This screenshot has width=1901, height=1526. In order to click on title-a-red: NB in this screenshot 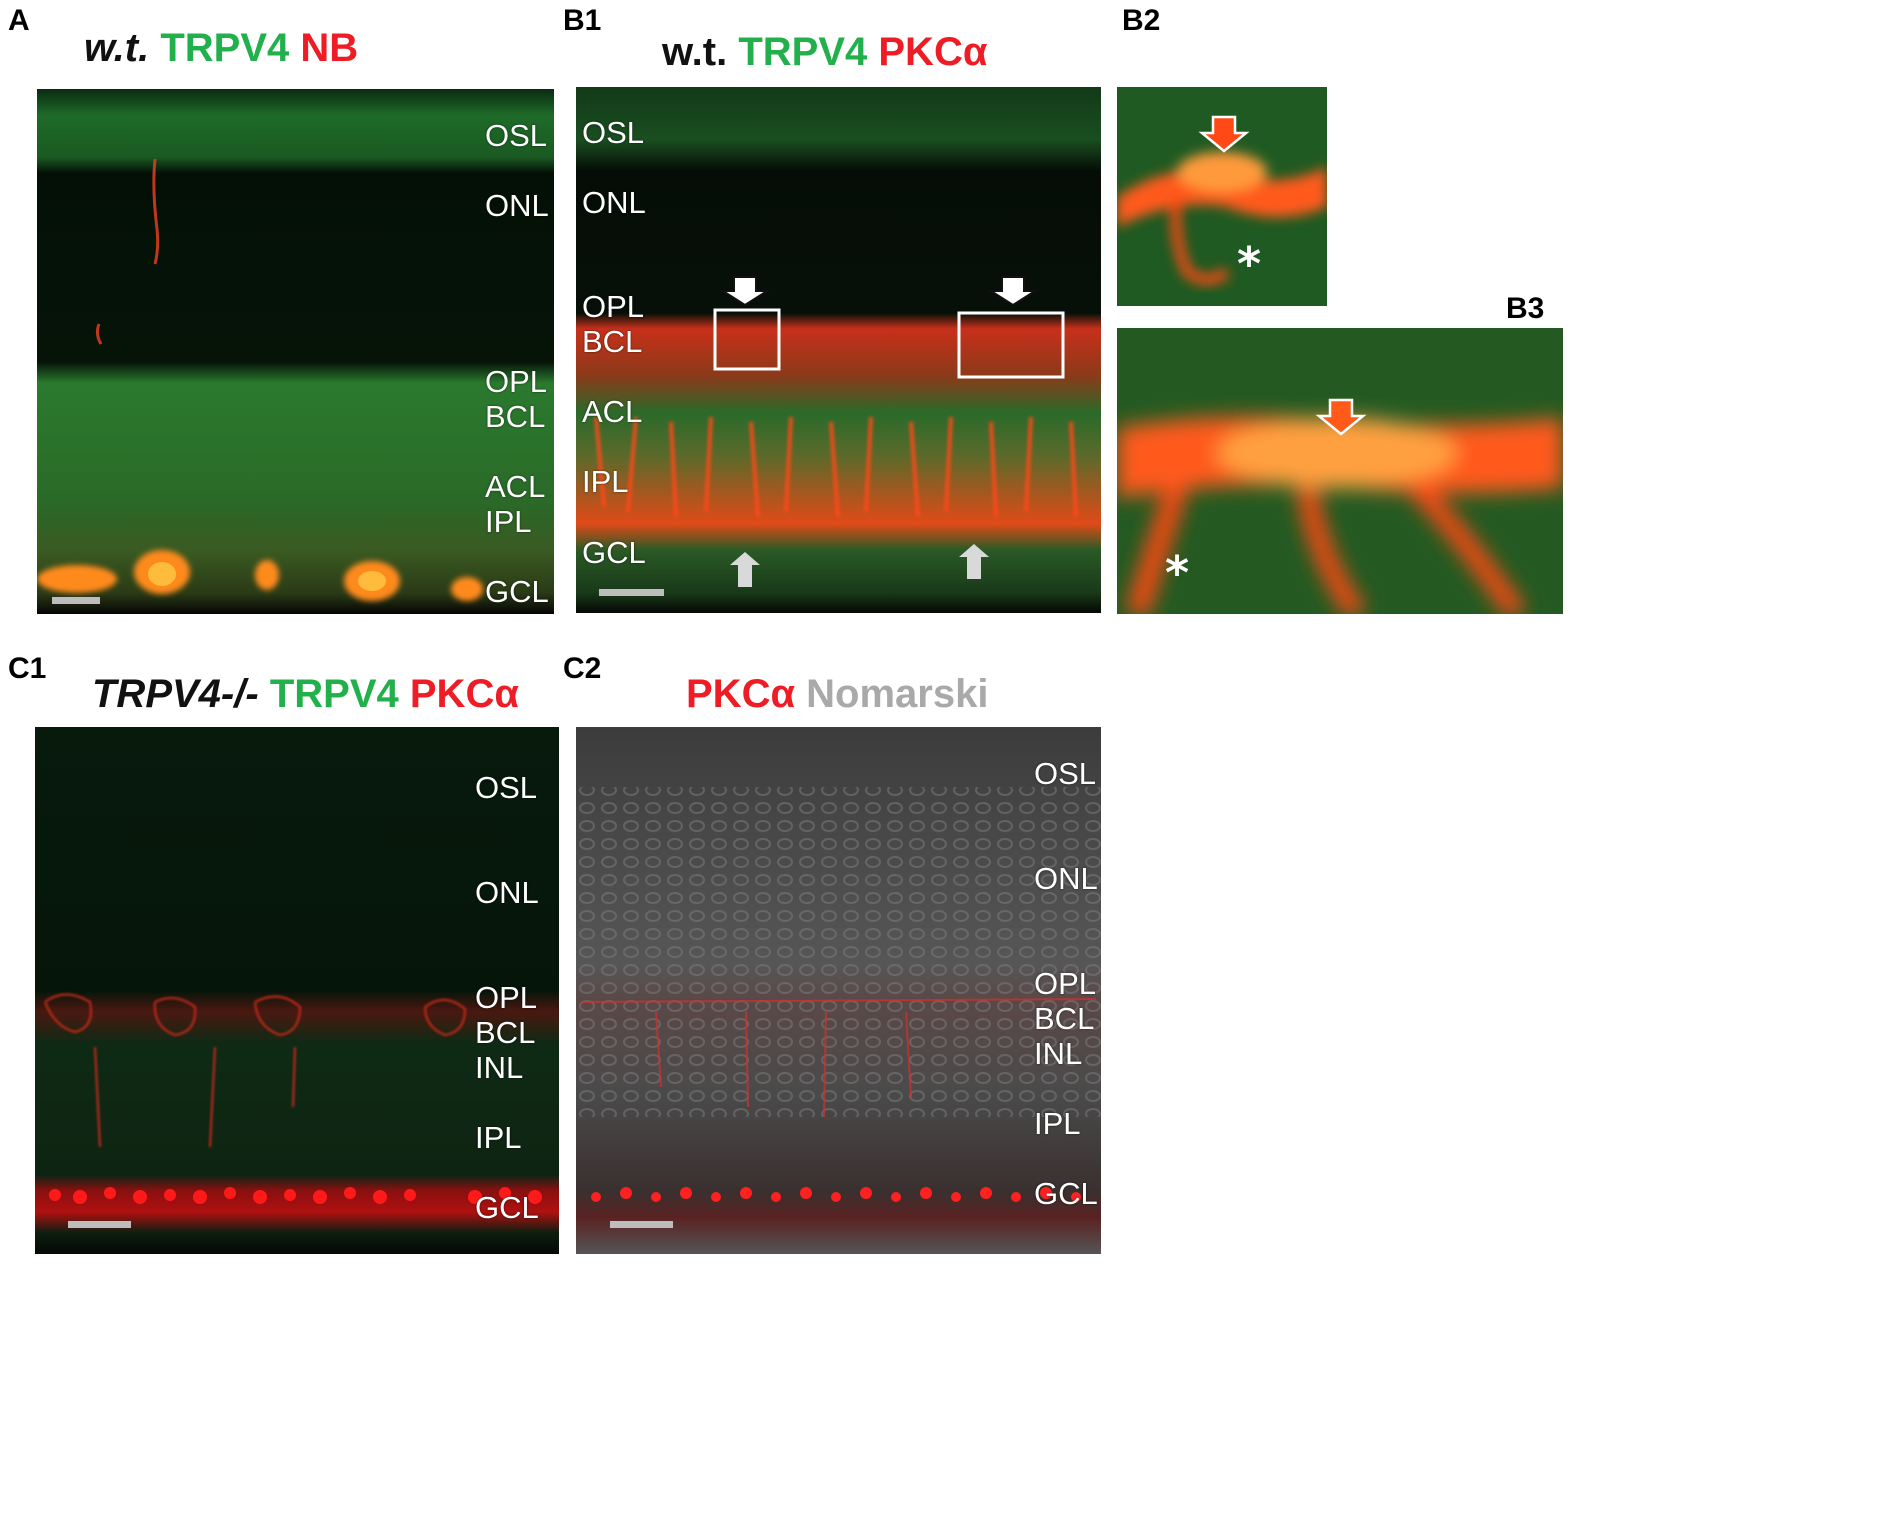, I will do `click(329, 48)`.